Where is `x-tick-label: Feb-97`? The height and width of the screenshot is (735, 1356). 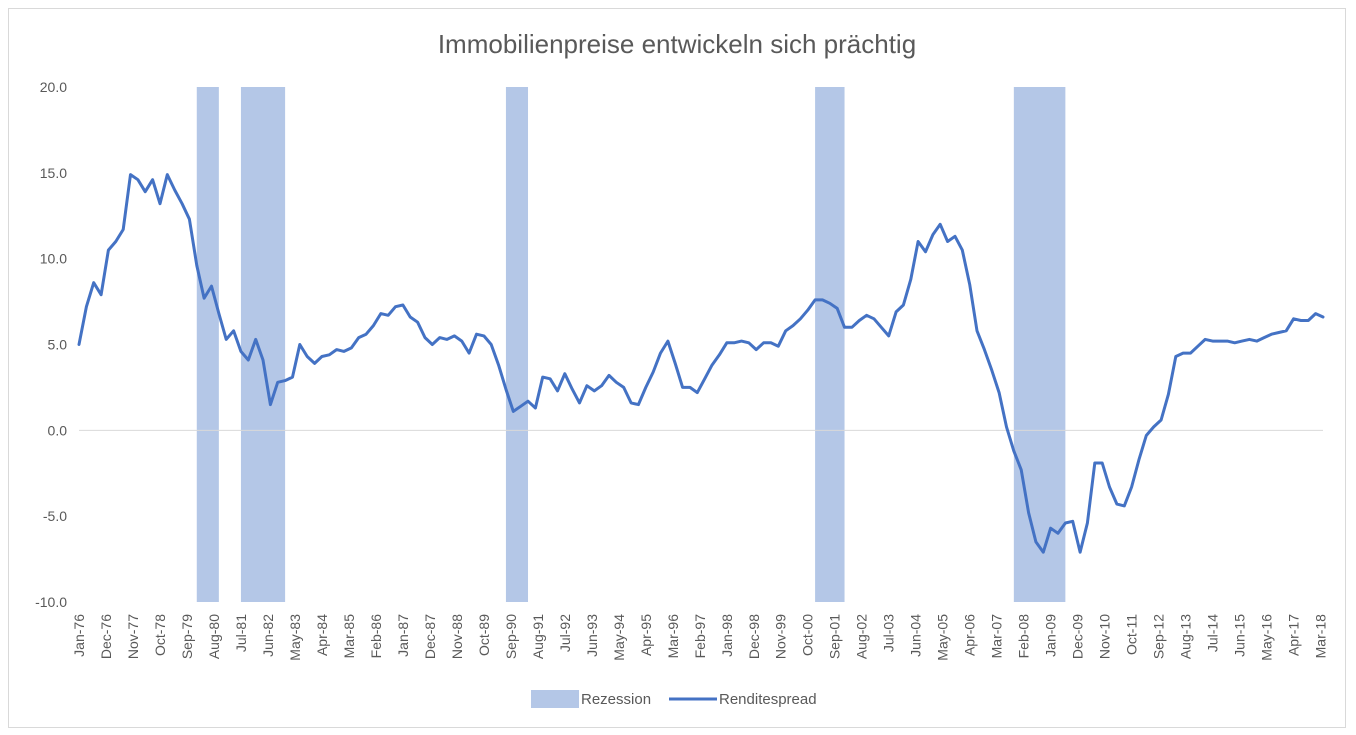
x-tick-label: Feb-97 is located at coordinates (700, 636).